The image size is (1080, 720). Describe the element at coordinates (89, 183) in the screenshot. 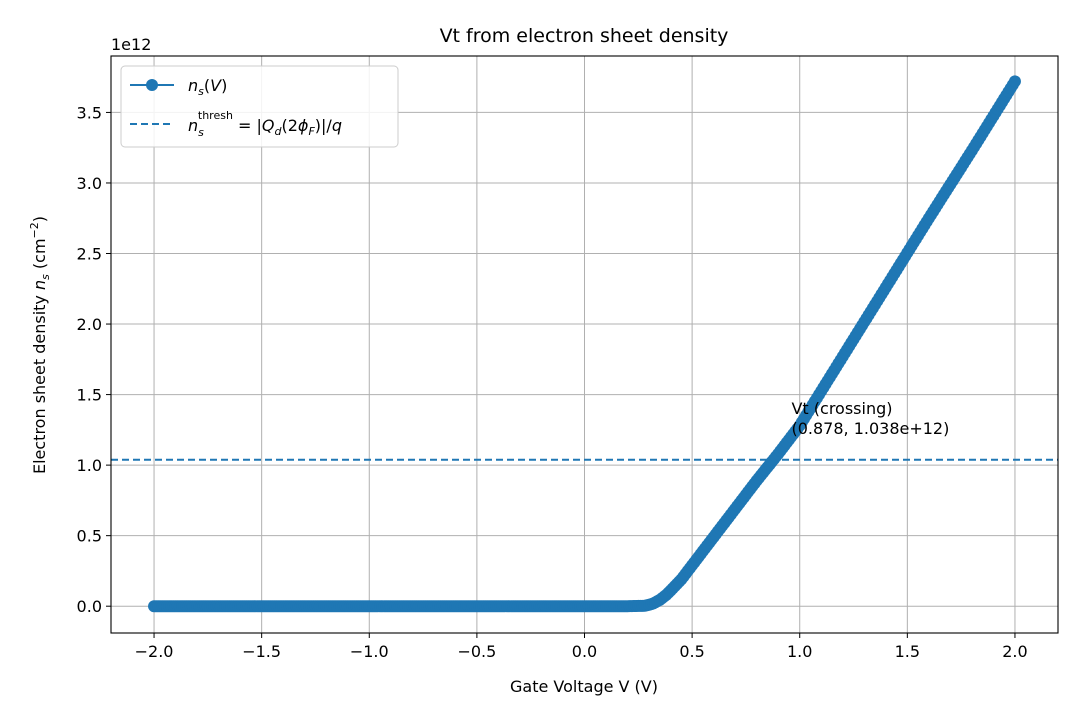

I see `y-tick-label: 3.0` at that location.